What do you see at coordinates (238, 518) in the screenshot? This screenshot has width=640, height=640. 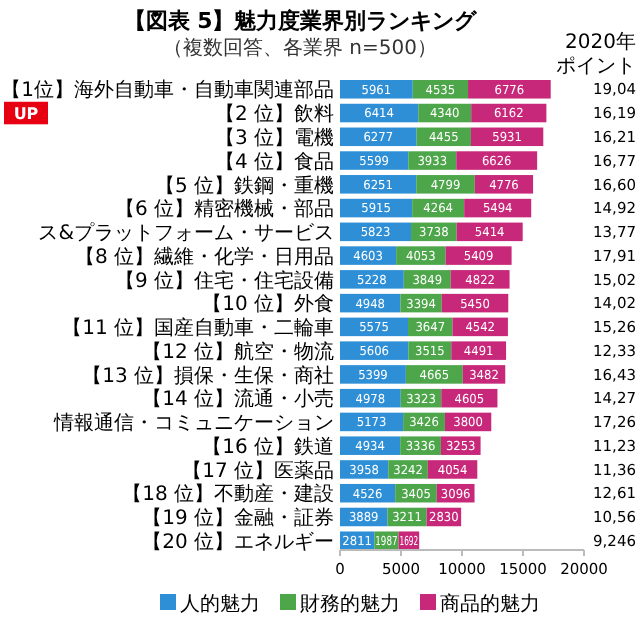 I see `y-tick-label: 【19 位】金融・証券` at bounding box center [238, 518].